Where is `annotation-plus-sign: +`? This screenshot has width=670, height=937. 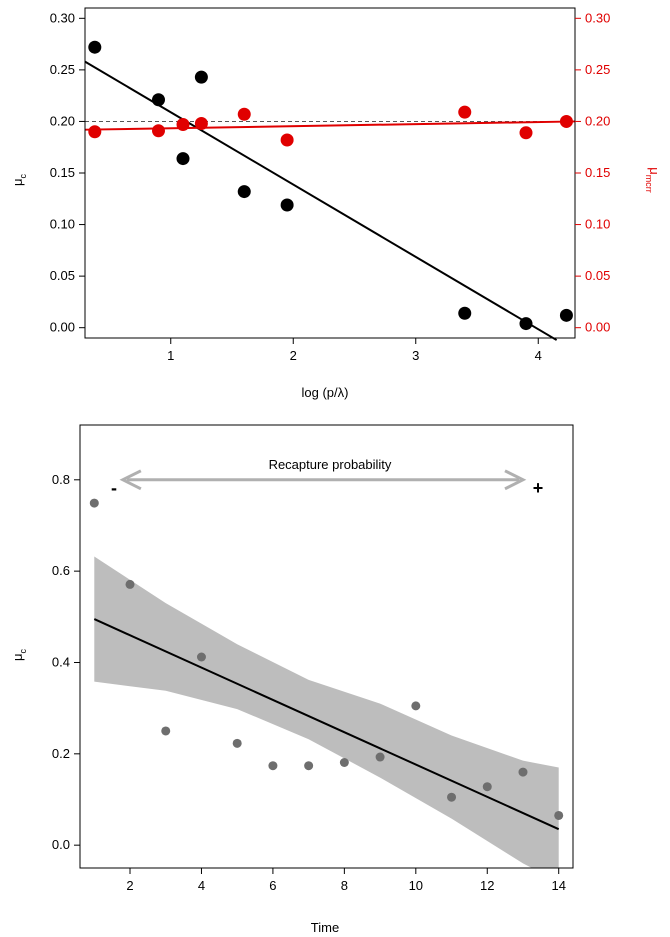 annotation-plus-sign: + is located at coordinates (538, 488).